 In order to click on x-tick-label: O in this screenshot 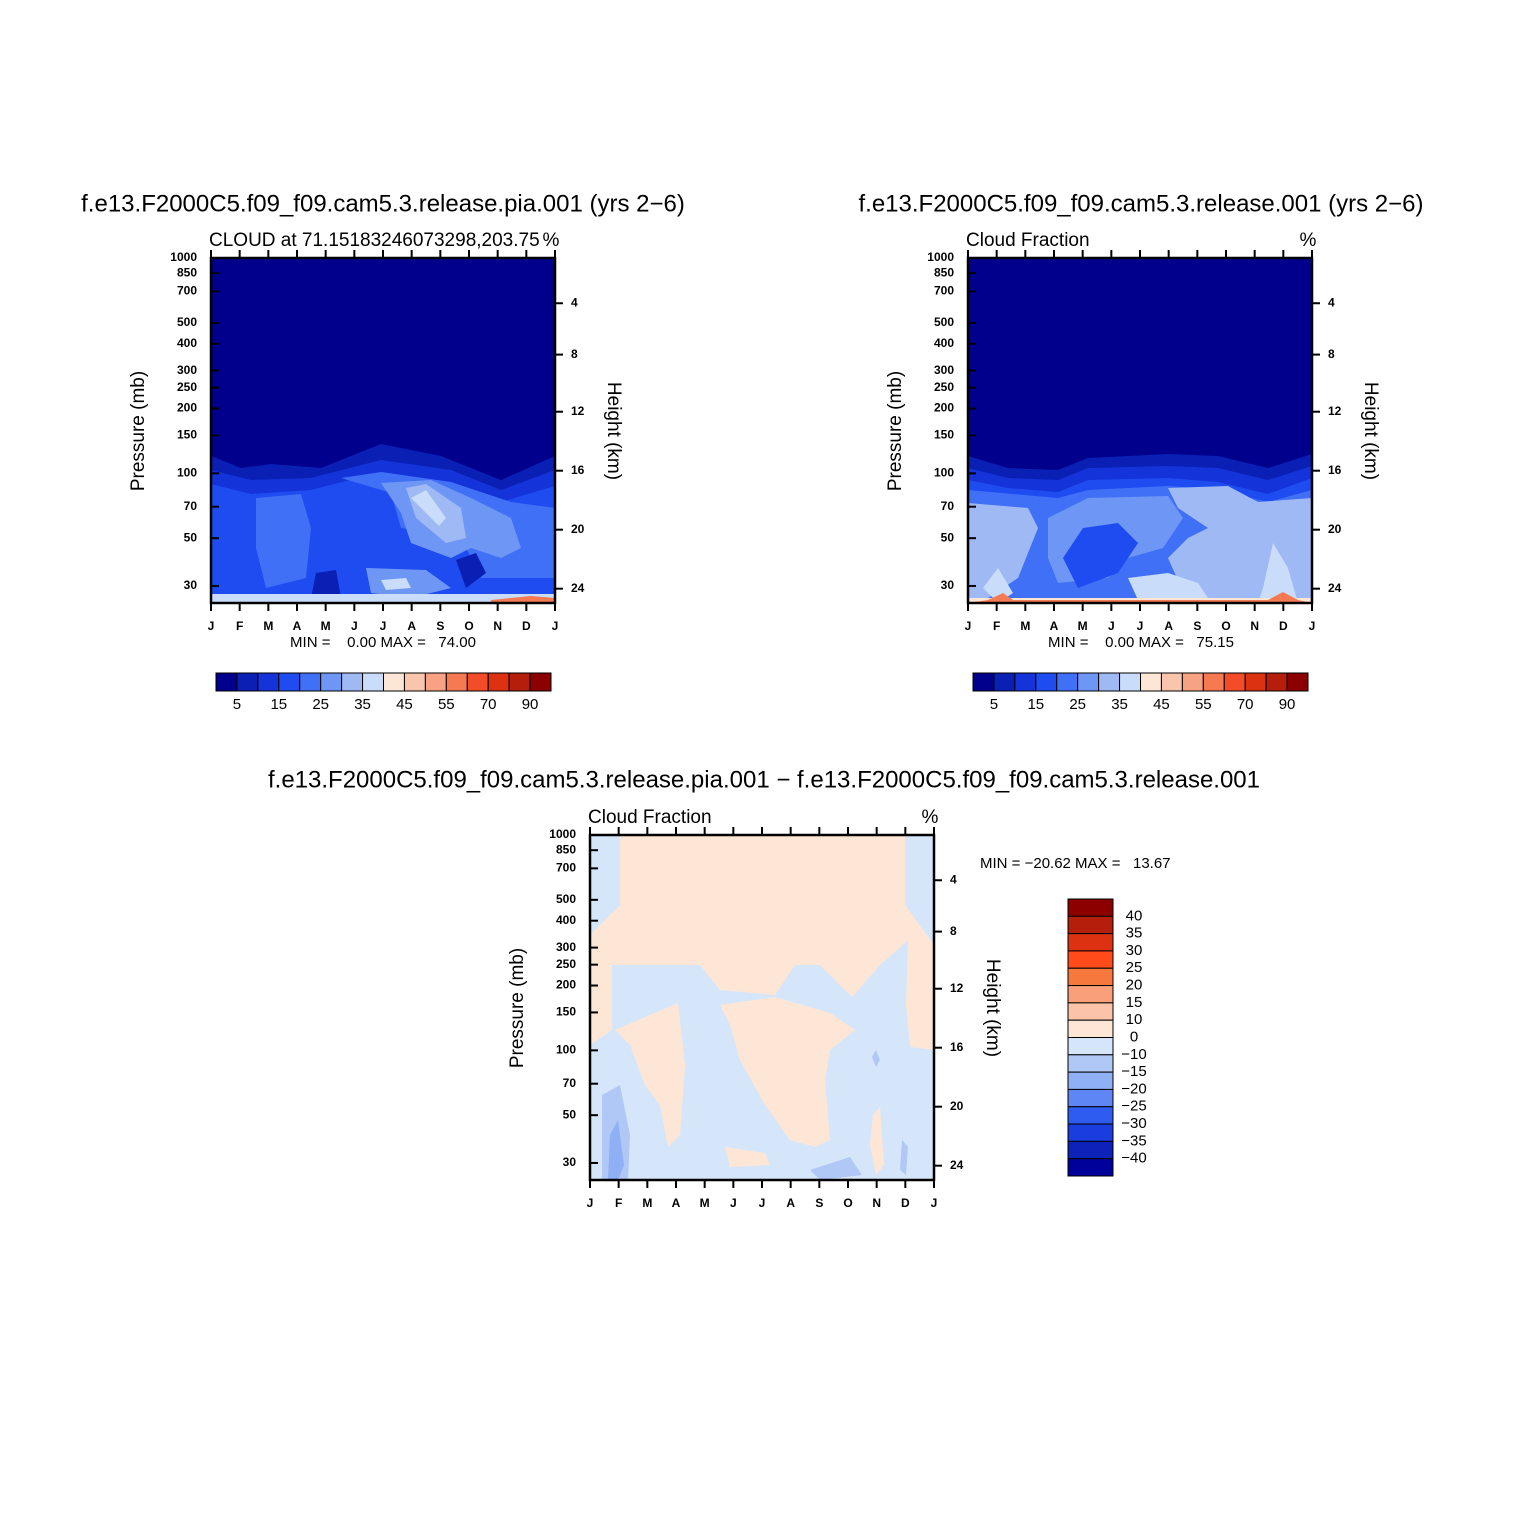, I will do `click(1225, 626)`.